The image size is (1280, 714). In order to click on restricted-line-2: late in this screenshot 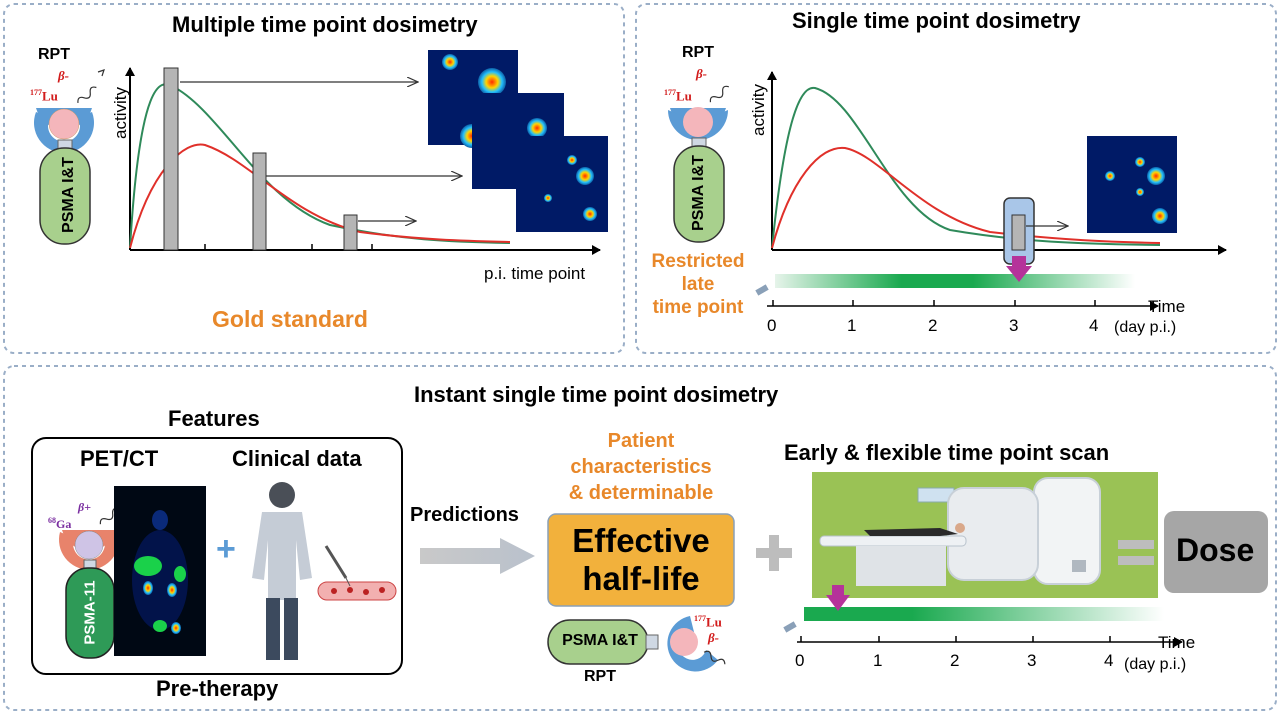, I will do `click(698, 284)`.